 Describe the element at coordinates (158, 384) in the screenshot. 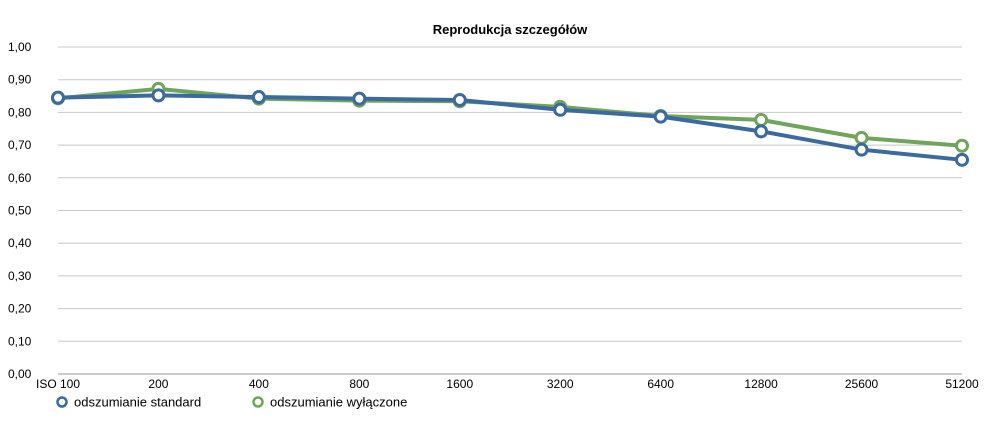

I see `x-tick-label: 200` at that location.